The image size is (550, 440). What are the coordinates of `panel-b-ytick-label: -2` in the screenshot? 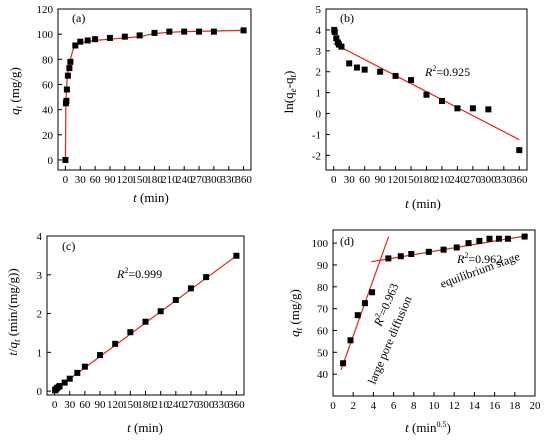 It's located at (316, 156).